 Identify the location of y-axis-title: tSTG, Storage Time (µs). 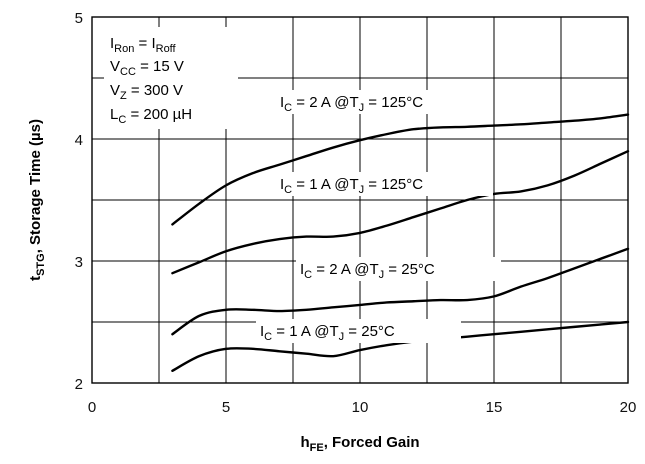
(37, 200).